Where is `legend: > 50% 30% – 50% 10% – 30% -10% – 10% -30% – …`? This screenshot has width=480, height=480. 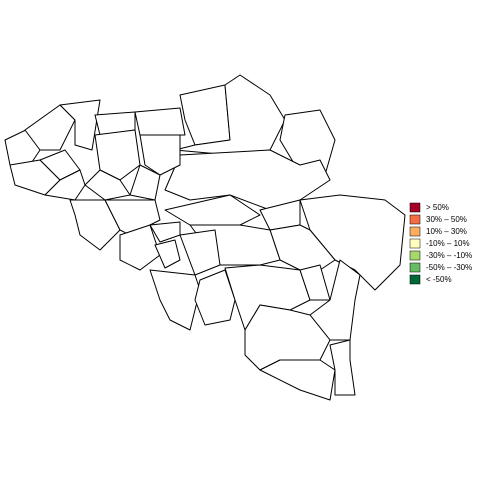
legend: > 50% 30% – 50% 10% – 30% -10% – 10% -30% – … is located at coordinates (440, 243).